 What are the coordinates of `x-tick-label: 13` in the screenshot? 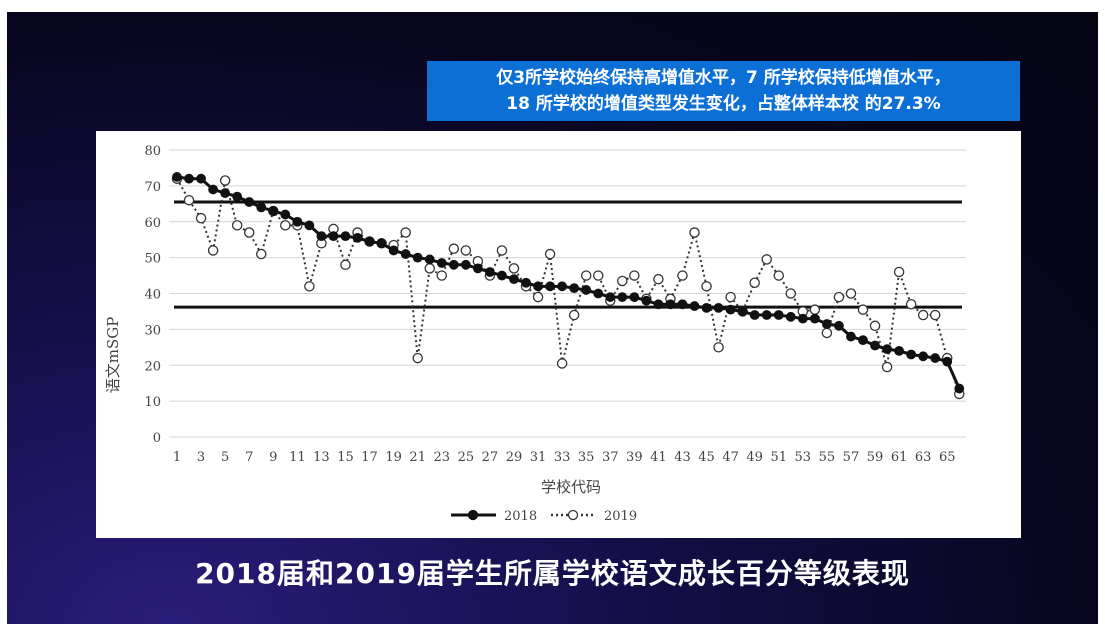 It's located at (321, 457).